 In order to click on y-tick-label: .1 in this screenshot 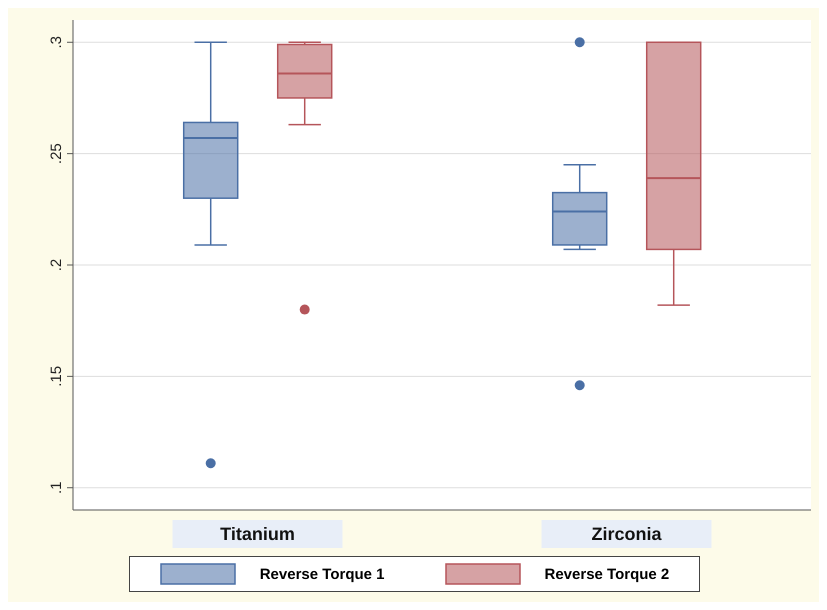, I will do `click(56, 487)`.